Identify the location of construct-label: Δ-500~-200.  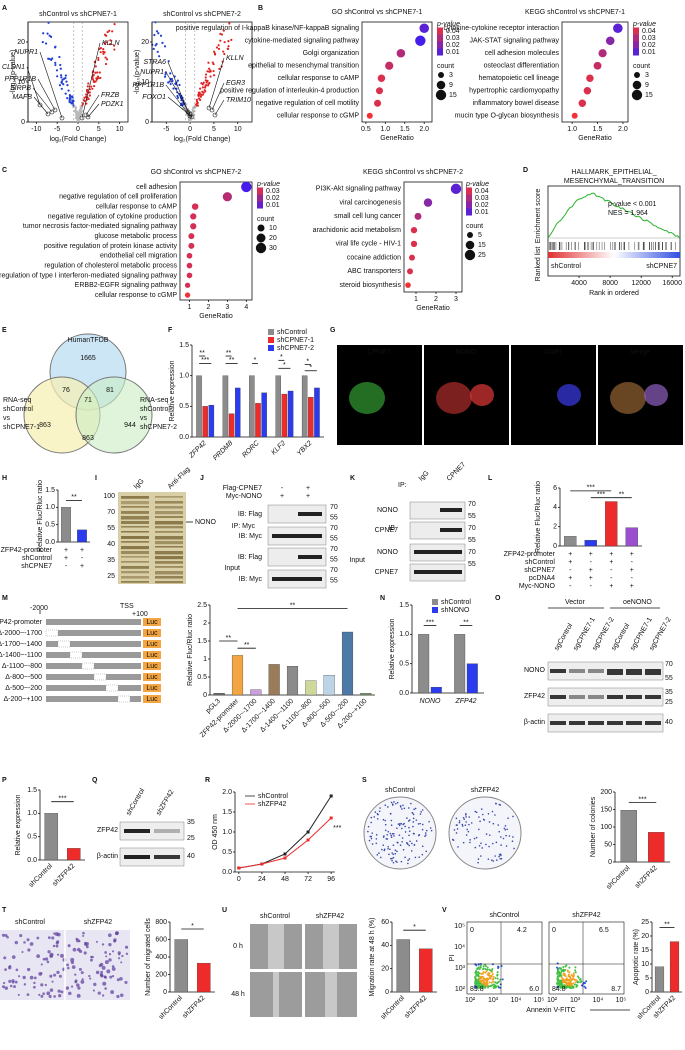
(23, 688).